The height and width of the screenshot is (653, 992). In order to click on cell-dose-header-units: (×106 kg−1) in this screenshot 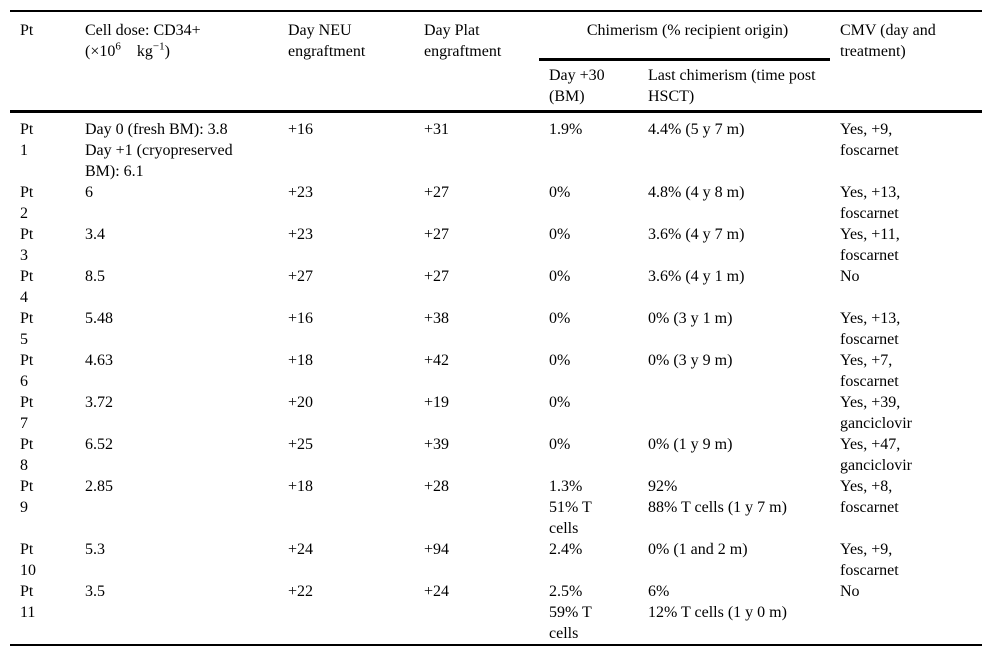, I will do `click(127, 50)`.